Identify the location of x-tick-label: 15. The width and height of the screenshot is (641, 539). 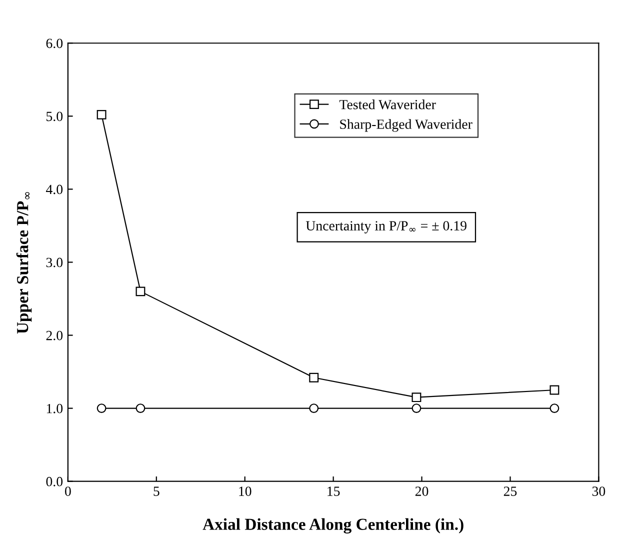
(334, 491).